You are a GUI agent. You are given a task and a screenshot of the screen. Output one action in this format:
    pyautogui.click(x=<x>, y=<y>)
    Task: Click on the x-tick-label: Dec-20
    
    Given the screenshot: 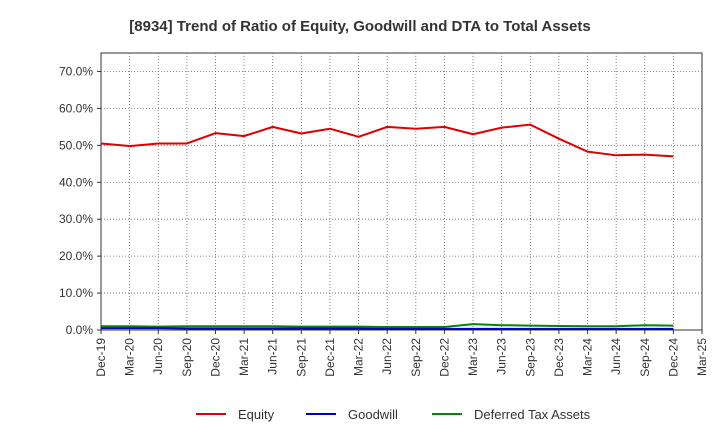 What is the action you would take?
    pyautogui.click(x=215, y=357)
    